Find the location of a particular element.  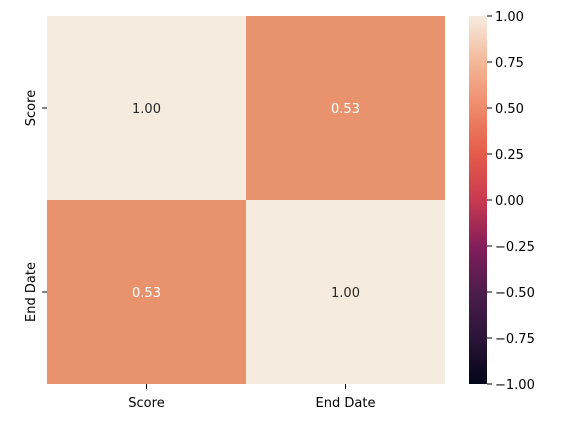

colorbar-tick-label: −0.50 is located at coordinates (515, 293).